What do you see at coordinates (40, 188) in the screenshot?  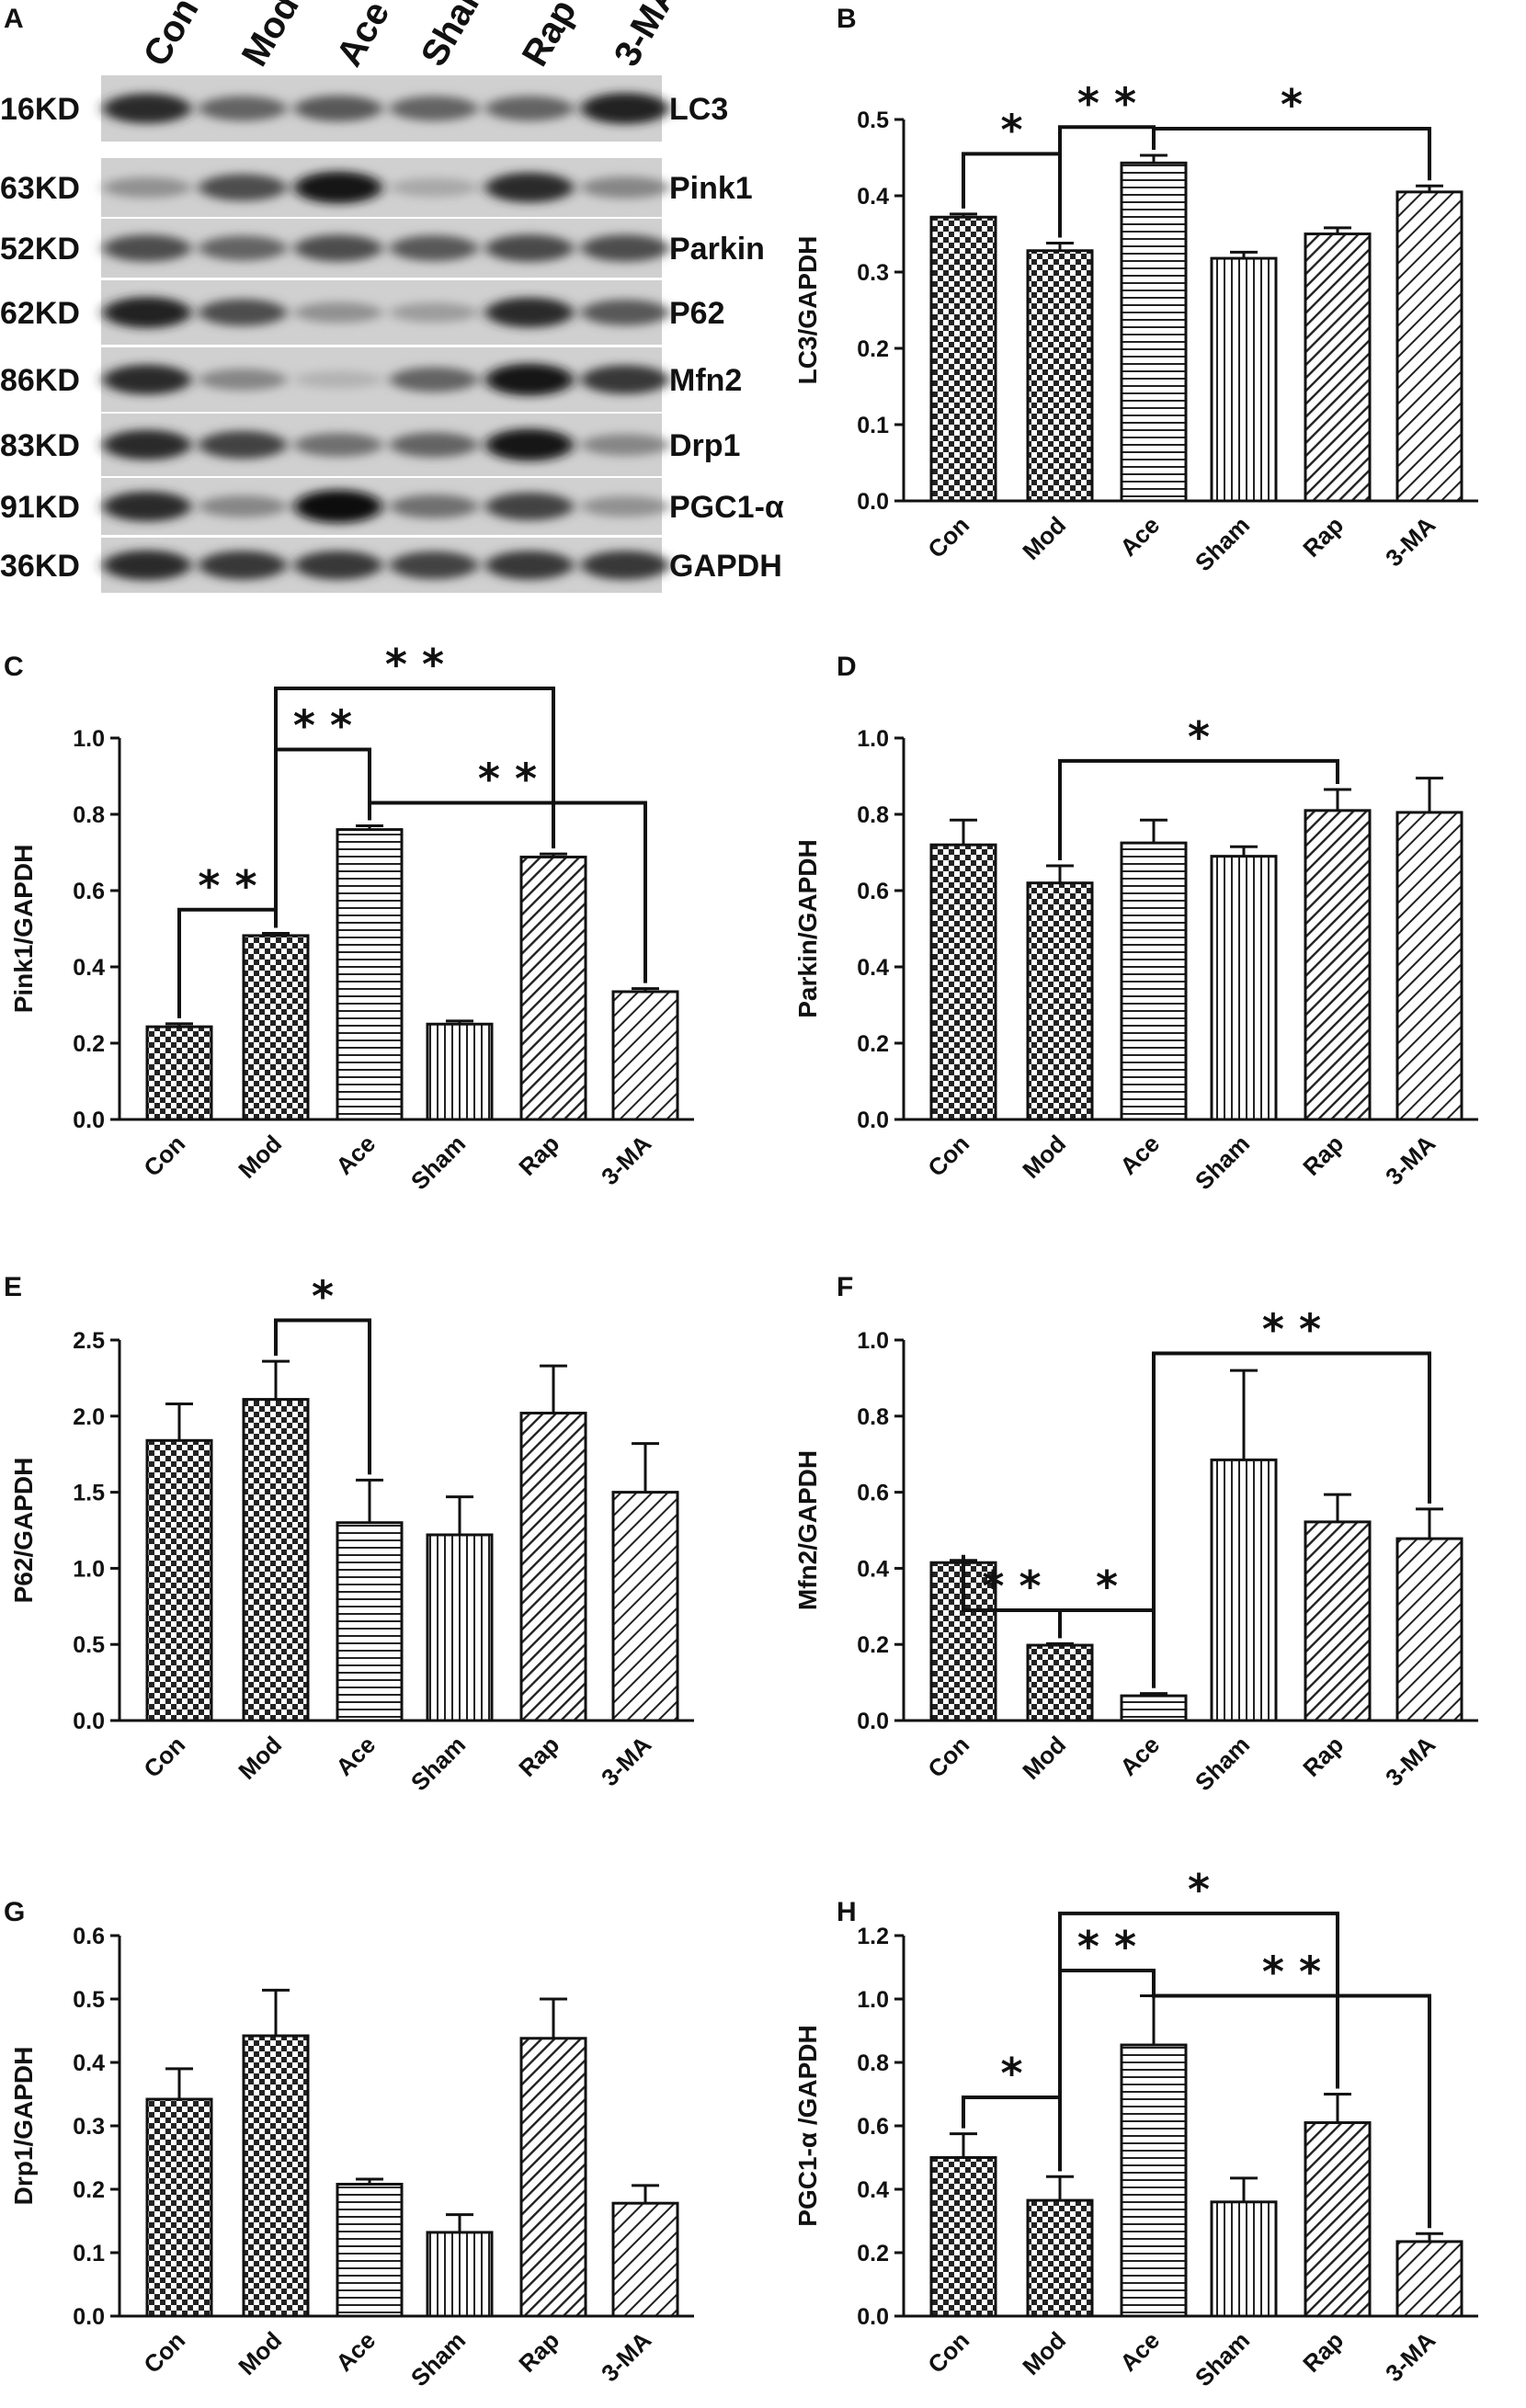 I see `molecular-weight-label: 63KD` at bounding box center [40, 188].